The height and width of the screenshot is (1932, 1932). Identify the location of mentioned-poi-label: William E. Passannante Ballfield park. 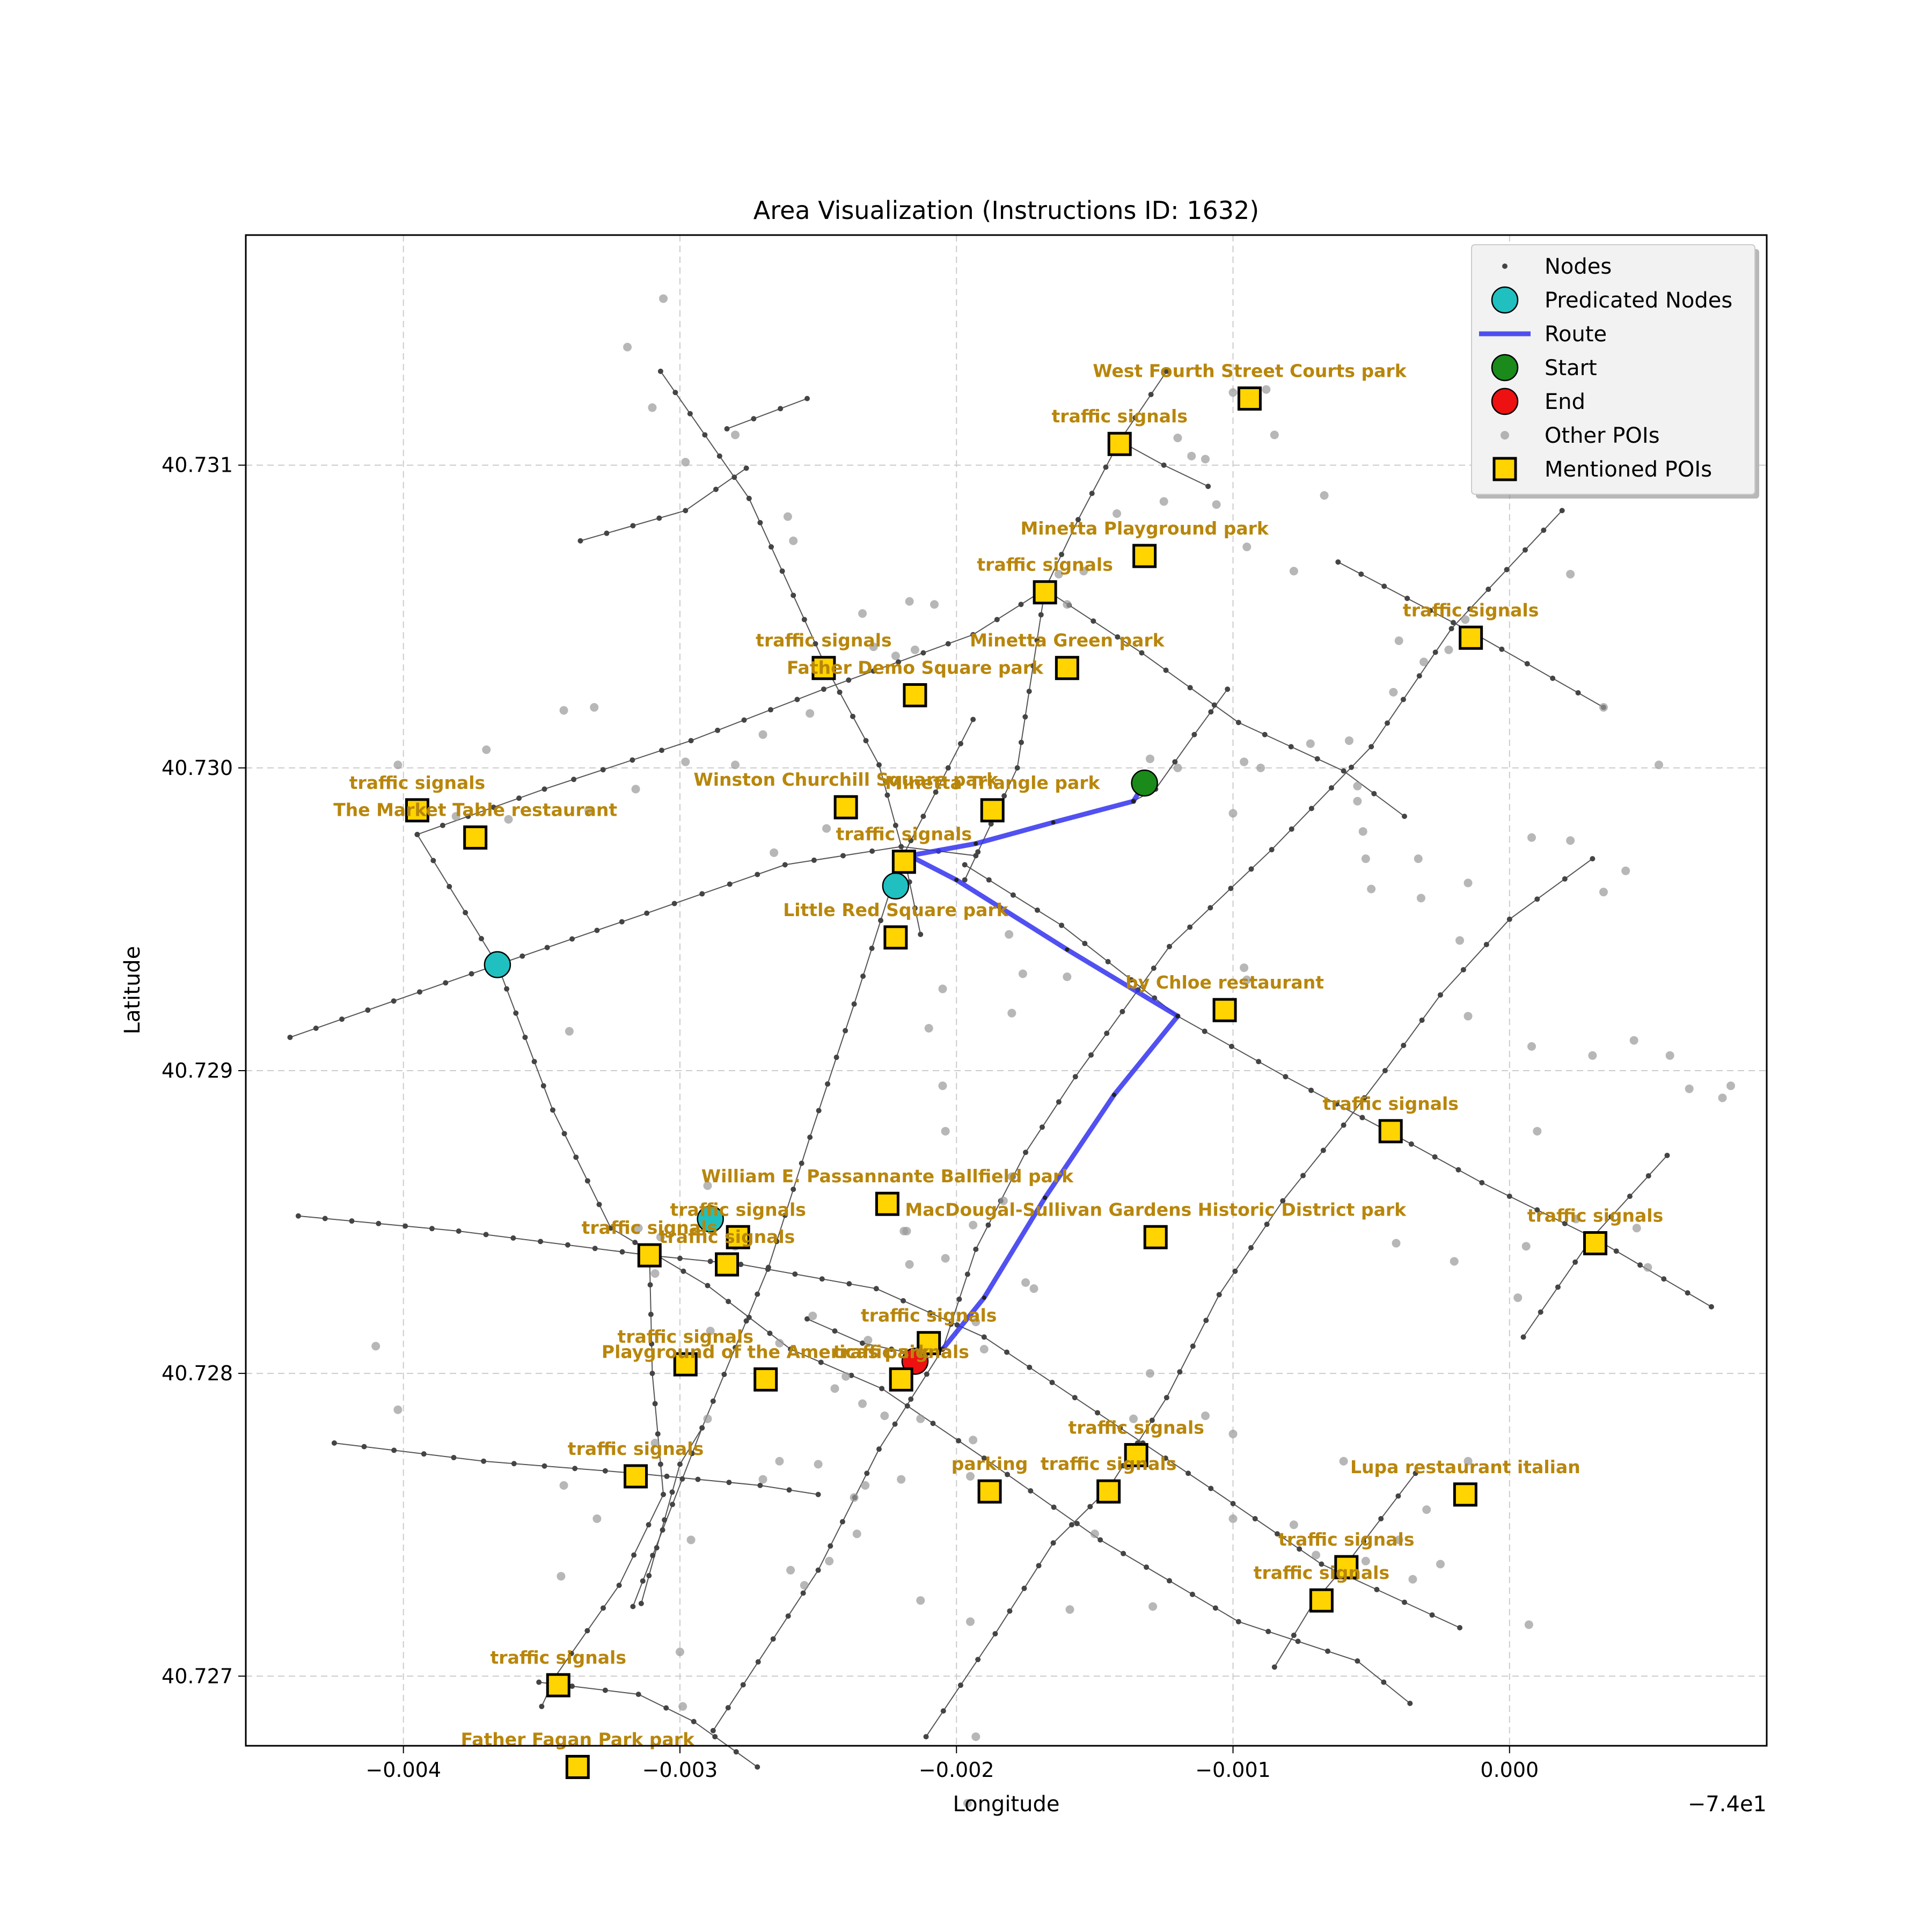
(887, 1176).